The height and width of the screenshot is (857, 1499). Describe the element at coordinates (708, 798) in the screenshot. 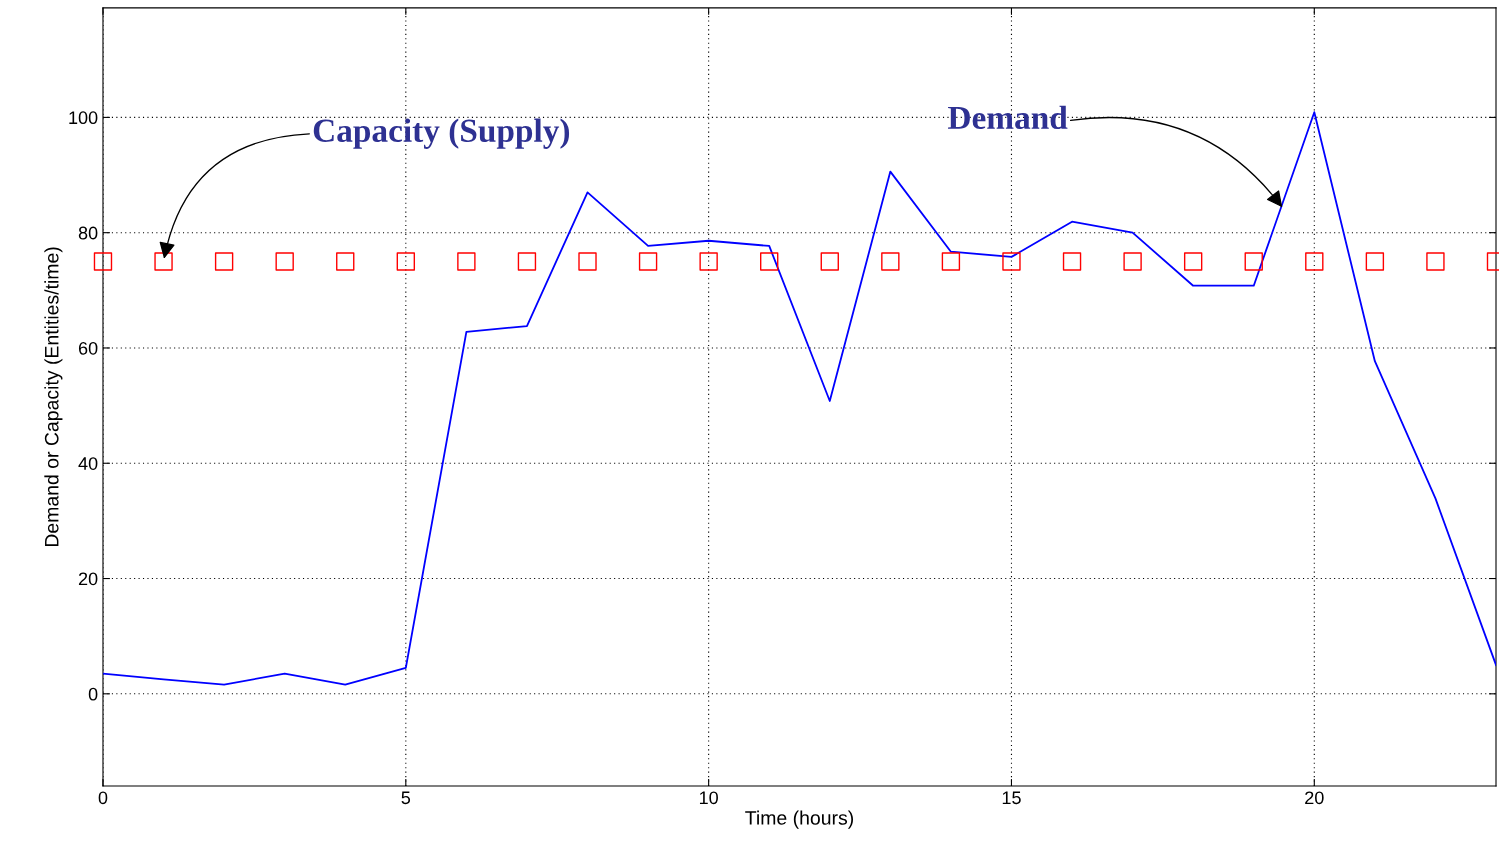

I see `x-tick-label: 10` at that location.